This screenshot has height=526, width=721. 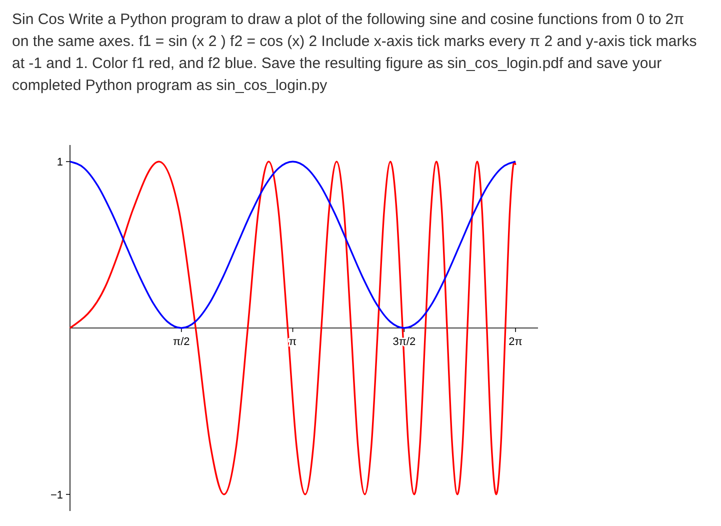 I want to click on x-tick-label: π/2, so click(x=181, y=342).